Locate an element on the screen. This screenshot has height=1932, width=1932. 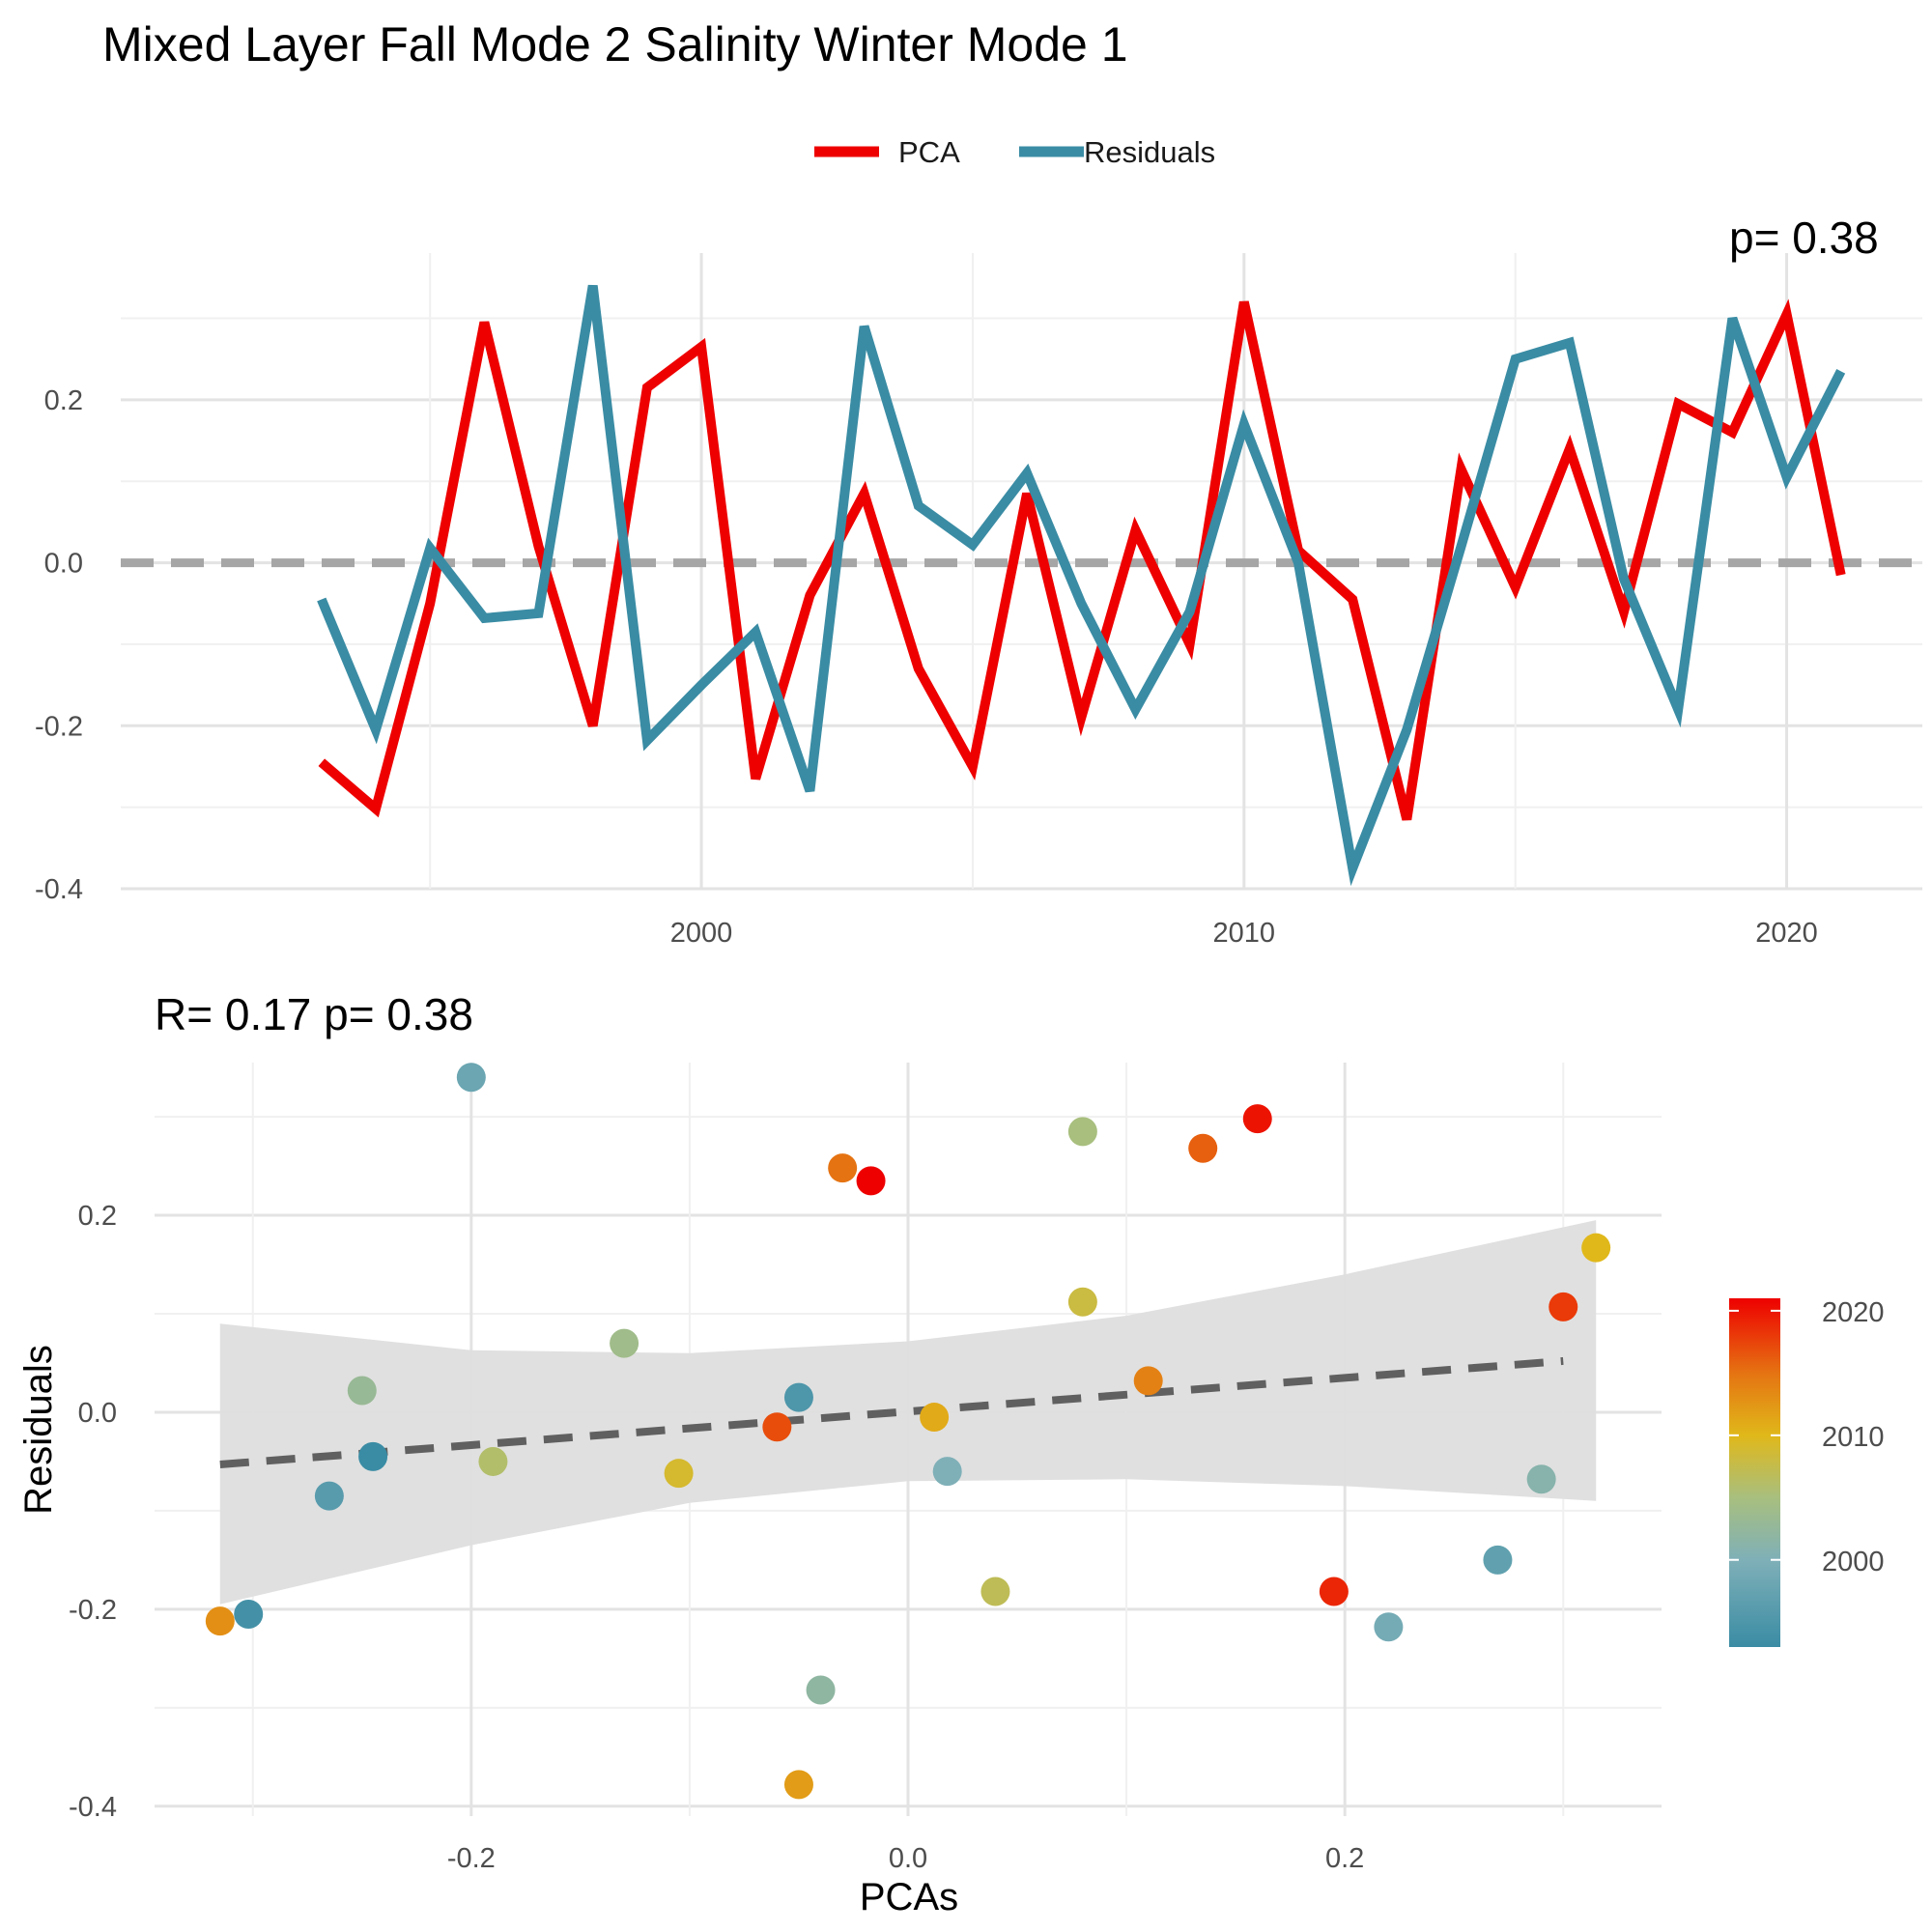
confidence-ribbon is located at coordinates (908, 1412).